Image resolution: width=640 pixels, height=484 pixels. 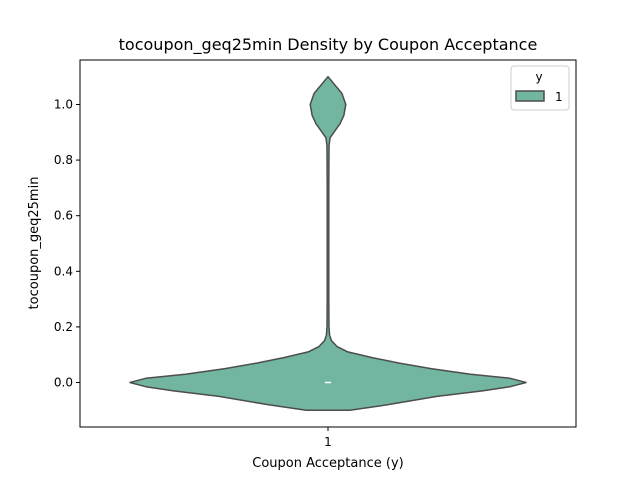 What do you see at coordinates (530, 96) in the screenshot?
I see `legend-swatch` at bounding box center [530, 96].